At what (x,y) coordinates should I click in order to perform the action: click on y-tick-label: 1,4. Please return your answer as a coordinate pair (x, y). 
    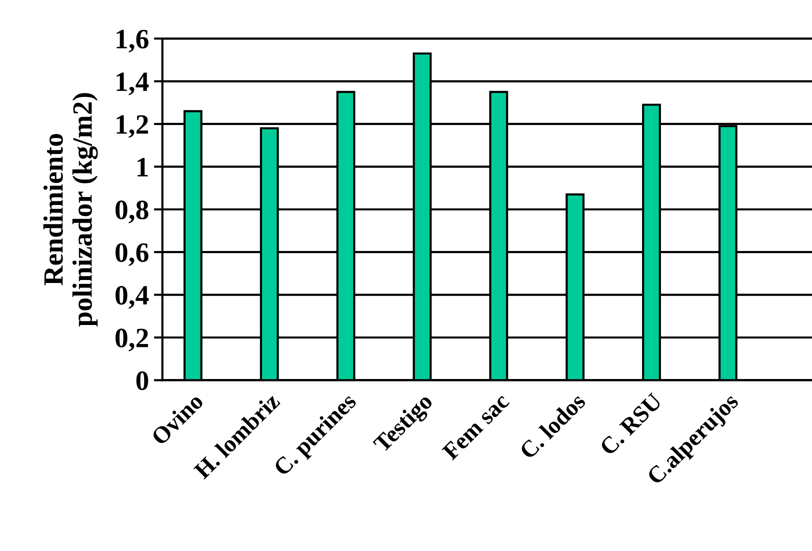
    Looking at the image, I should click on (132, 84).